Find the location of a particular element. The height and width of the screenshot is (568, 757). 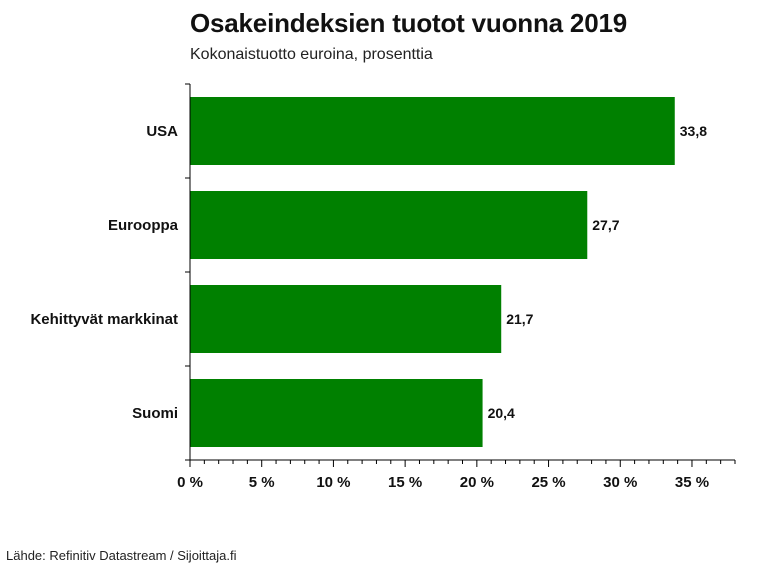

category-label: Eurooppa is located at coordinates (143, 225).